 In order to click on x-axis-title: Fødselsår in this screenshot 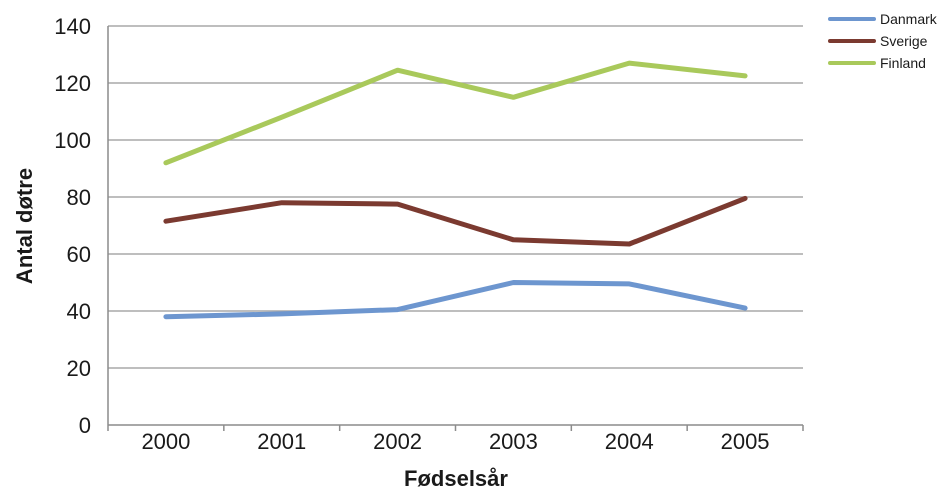, I will do `click(456, 478)`.